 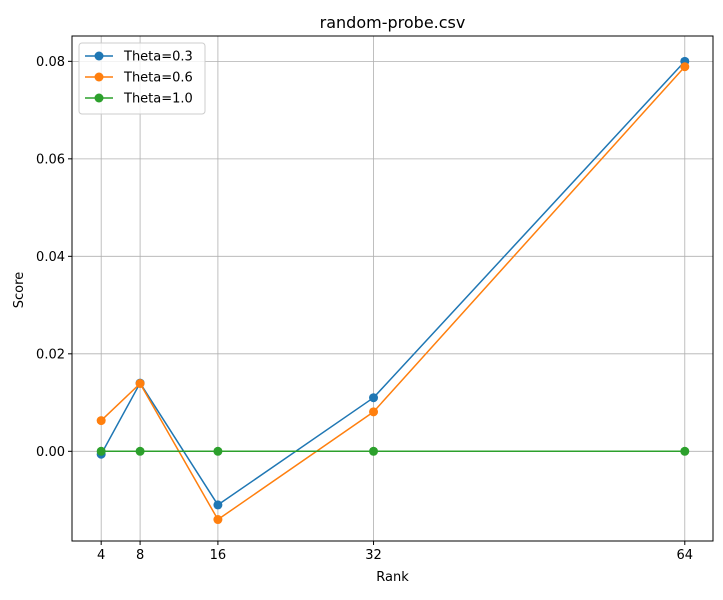 I want to click on y-tick-label: 0.04, so click(x=50, y=257).